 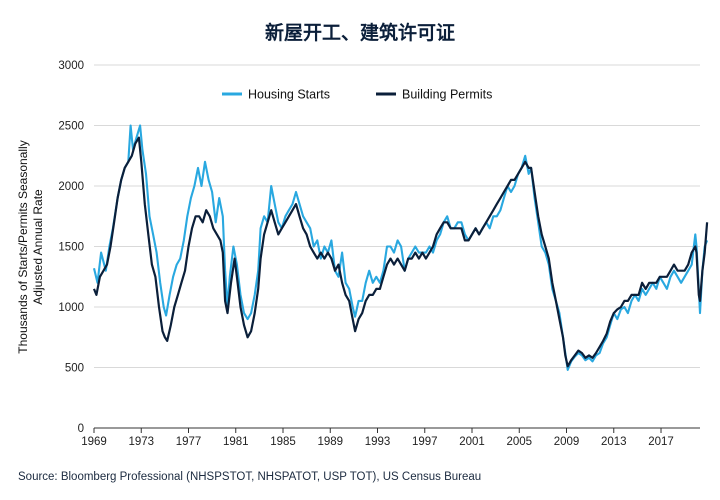 What do you see at coordinates (567, 442) in the screenshot?
I see `x-tick-label: 2009` at bounding box center [567, 442].